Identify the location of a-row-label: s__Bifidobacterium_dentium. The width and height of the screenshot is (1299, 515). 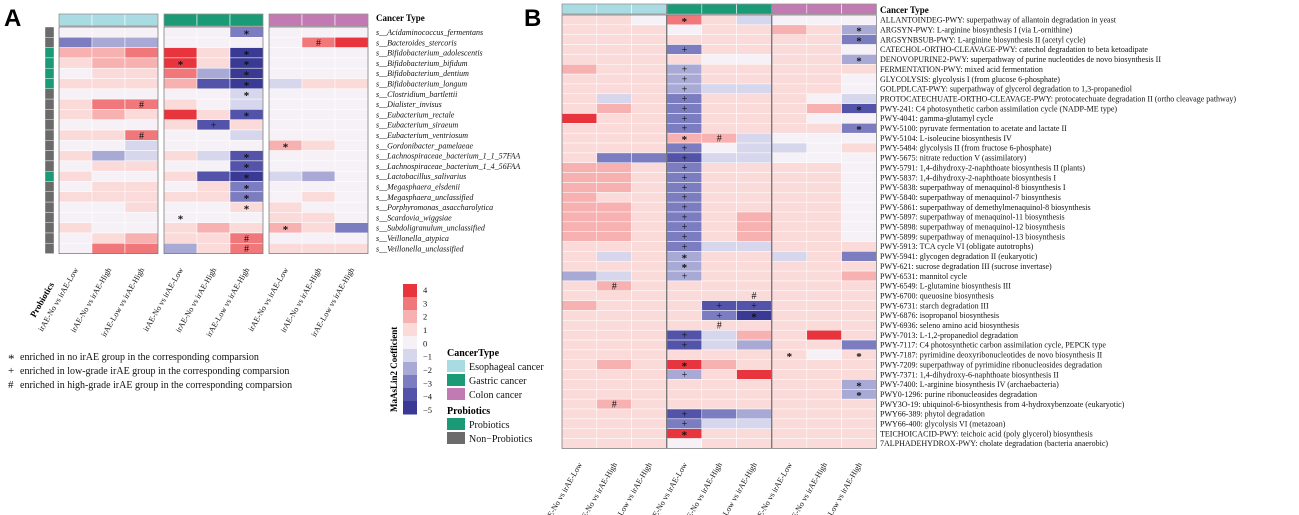
(422, 73).